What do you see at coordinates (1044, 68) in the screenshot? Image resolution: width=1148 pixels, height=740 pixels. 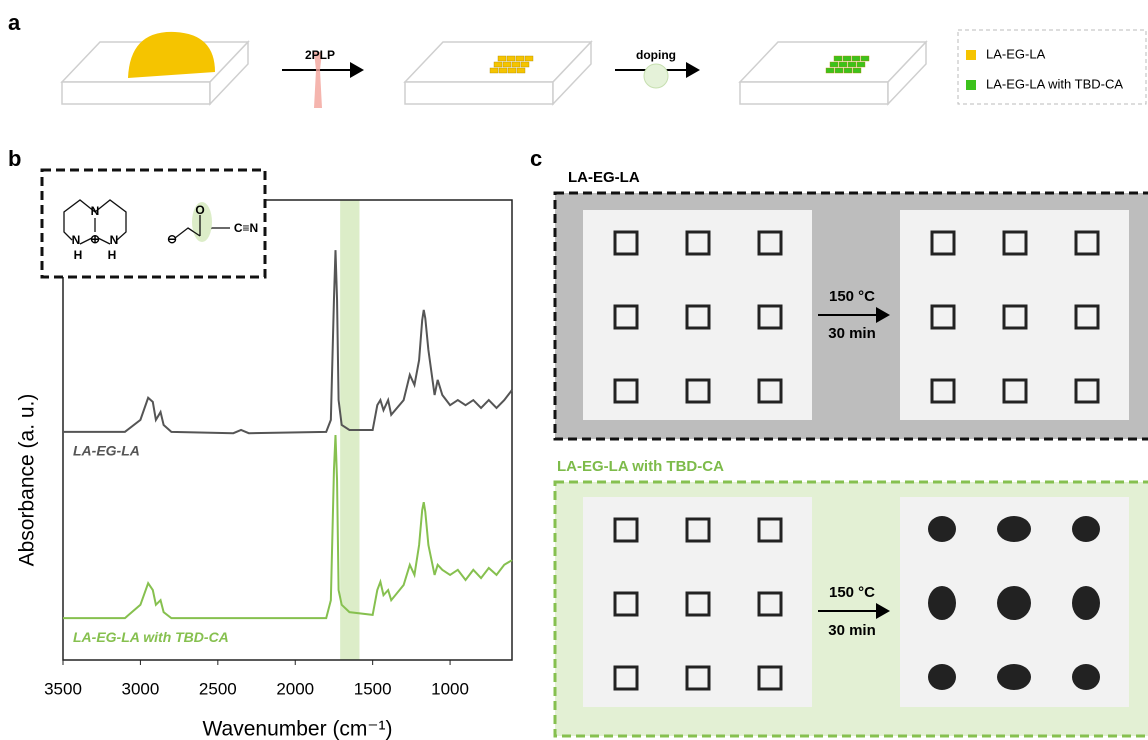 I see `legend: LA-EG-LA LA-EG-LA with TBD-CA` at bounding box center [1044, 68].